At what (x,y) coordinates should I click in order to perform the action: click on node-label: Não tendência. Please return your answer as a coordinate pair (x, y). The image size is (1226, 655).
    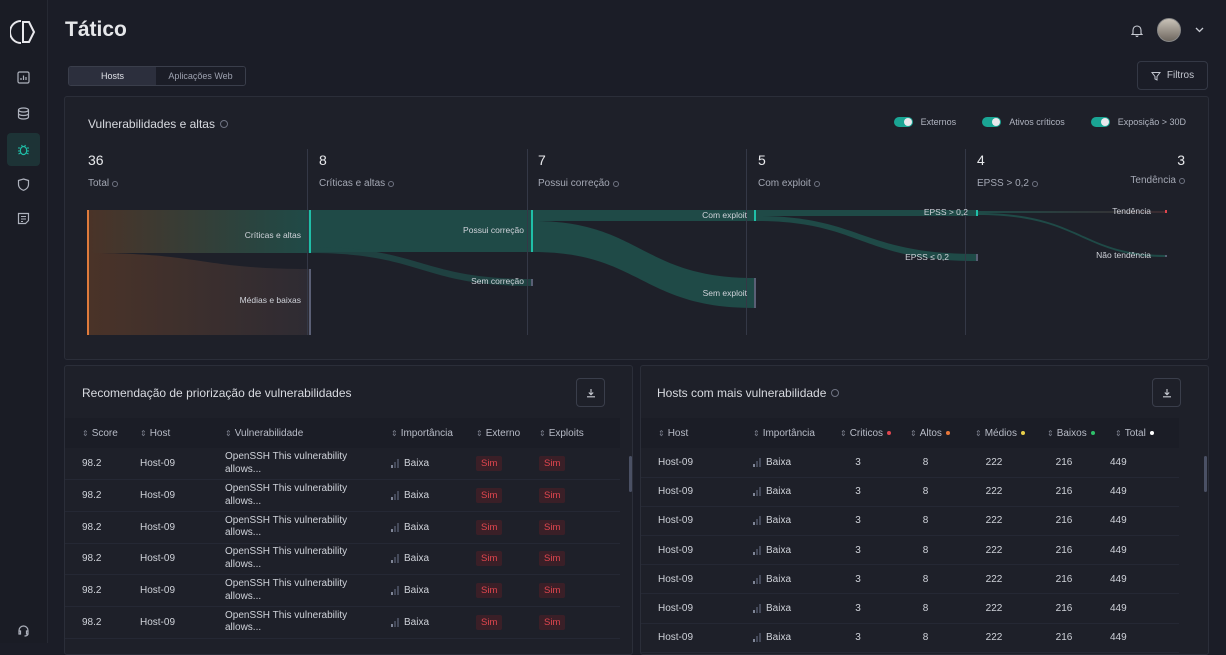
    Looking at the image, I should click on (1123, 255).